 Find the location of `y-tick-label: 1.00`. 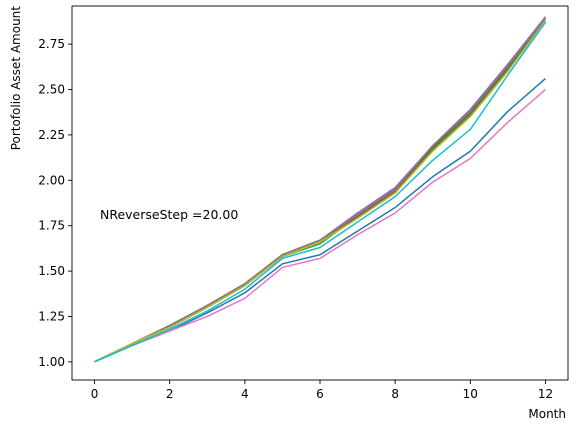

y-tick-label: 1.00 is located at coordinates (51, 362).